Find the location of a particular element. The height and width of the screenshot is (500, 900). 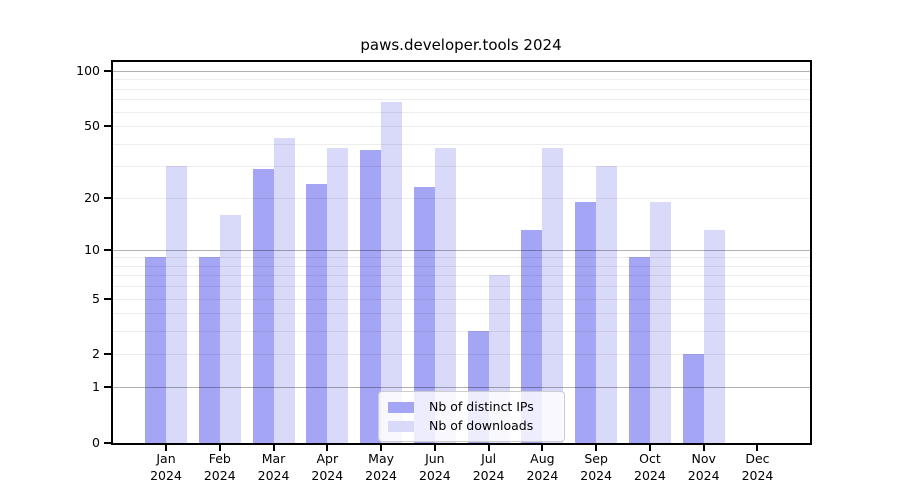

x-tick-jun is located at coordinates (434, 448).